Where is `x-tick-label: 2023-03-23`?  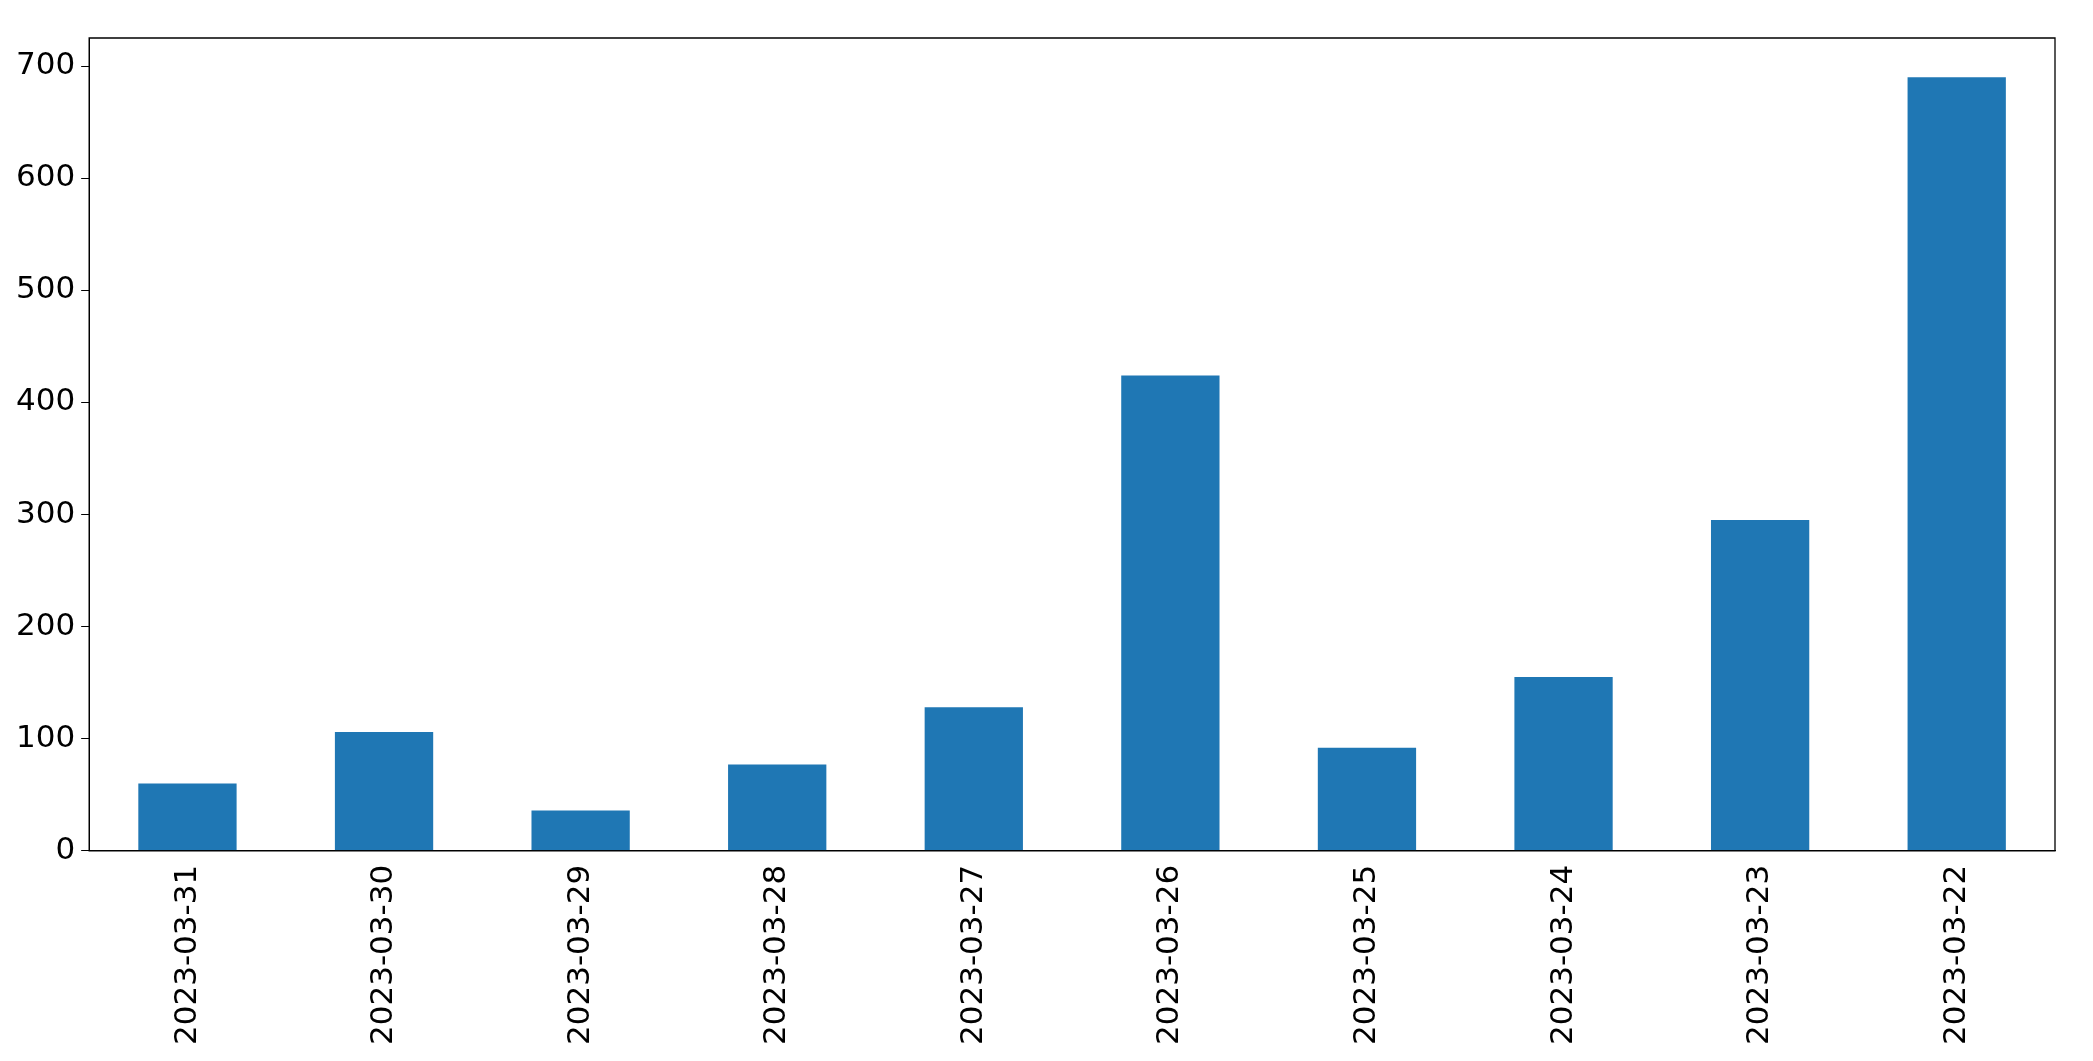
x-tick-label: 2023-03-23 is located at coordinates (1757, 955).